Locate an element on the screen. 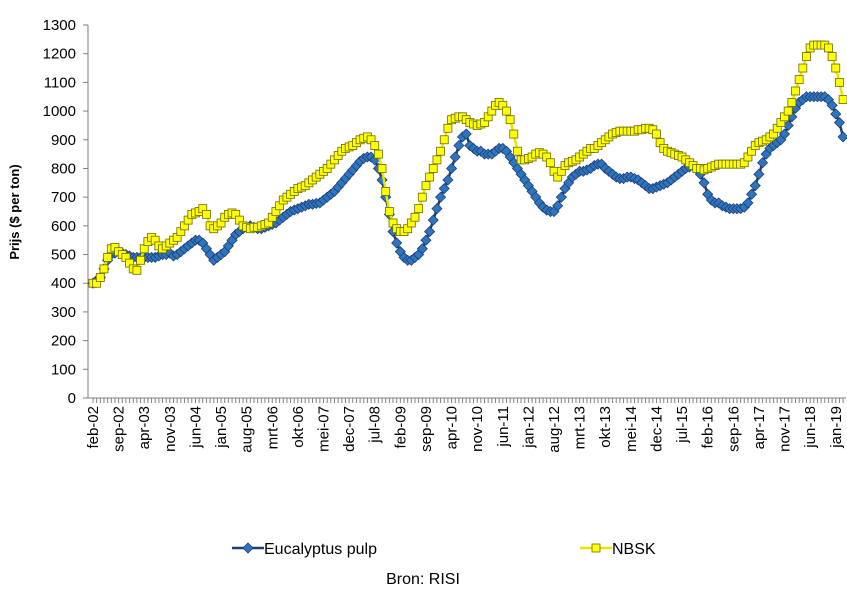  legend-label: Eucalyptus pulp is located at coordinates (320, 549).